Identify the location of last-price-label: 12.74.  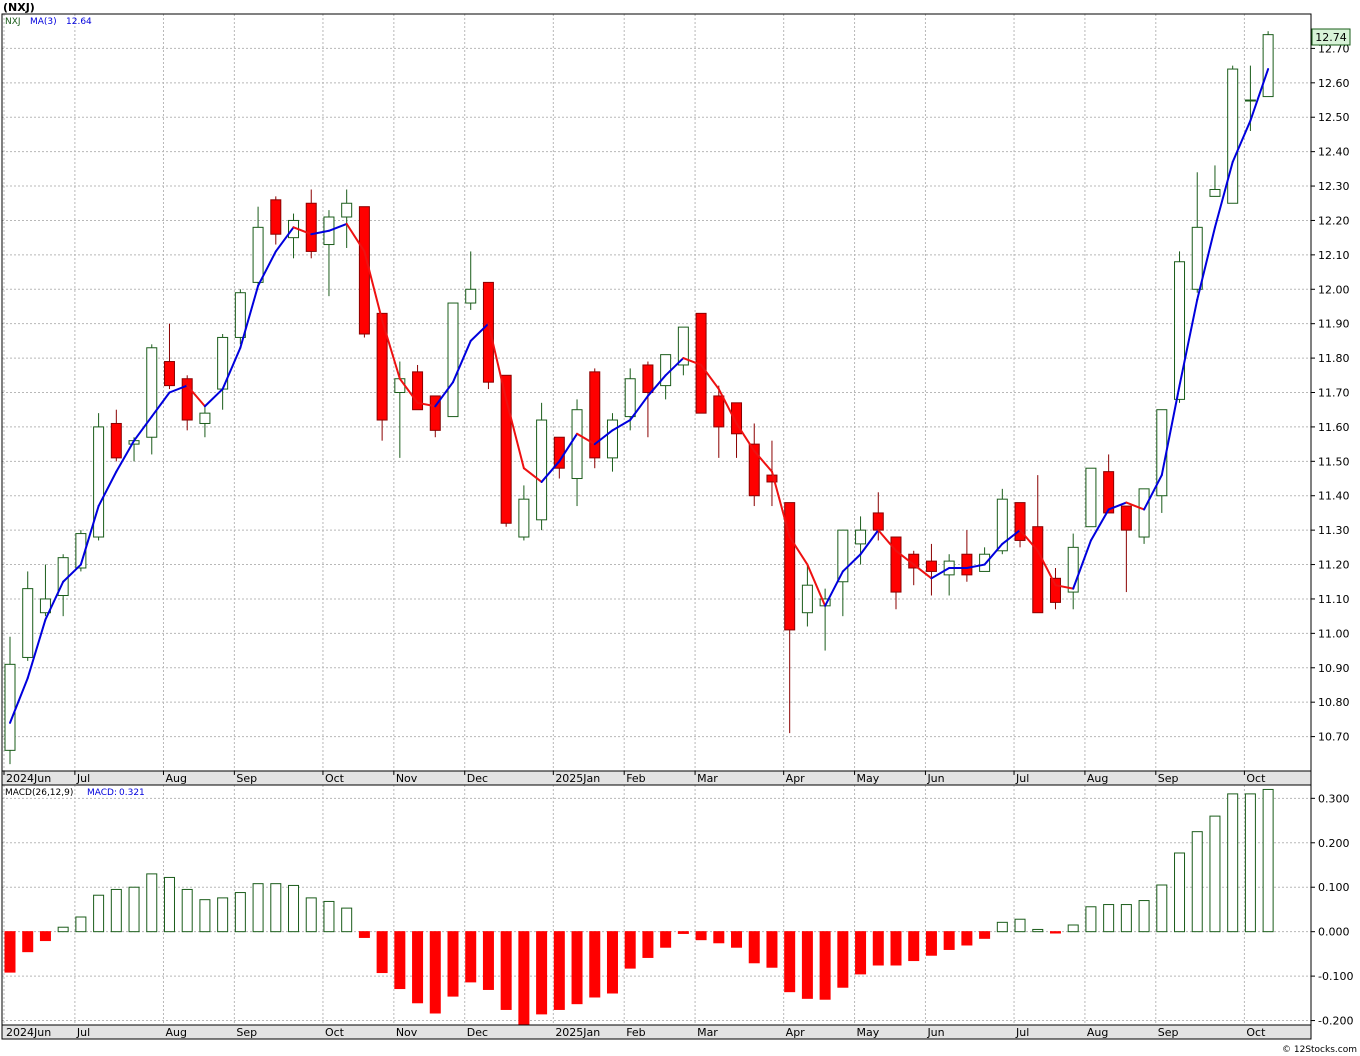
(1331, 37).